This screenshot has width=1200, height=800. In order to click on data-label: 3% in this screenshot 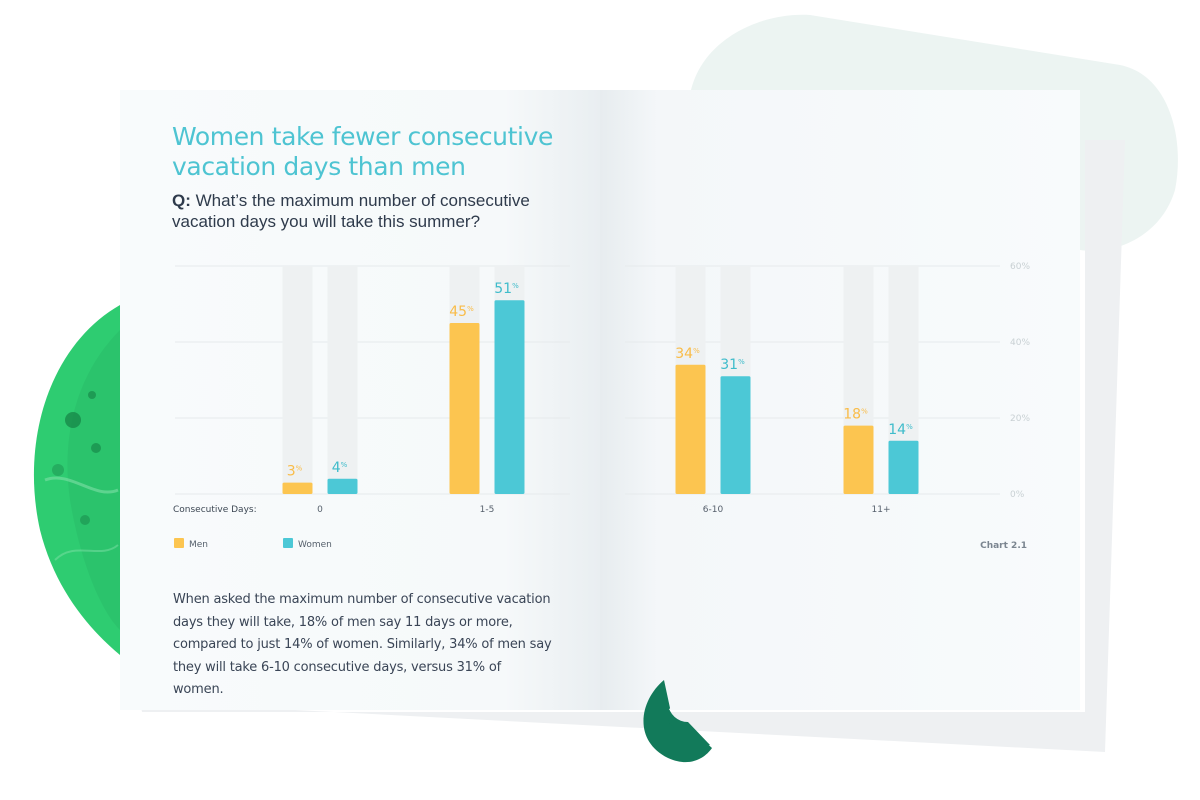, I will do `click(295, 472)`.